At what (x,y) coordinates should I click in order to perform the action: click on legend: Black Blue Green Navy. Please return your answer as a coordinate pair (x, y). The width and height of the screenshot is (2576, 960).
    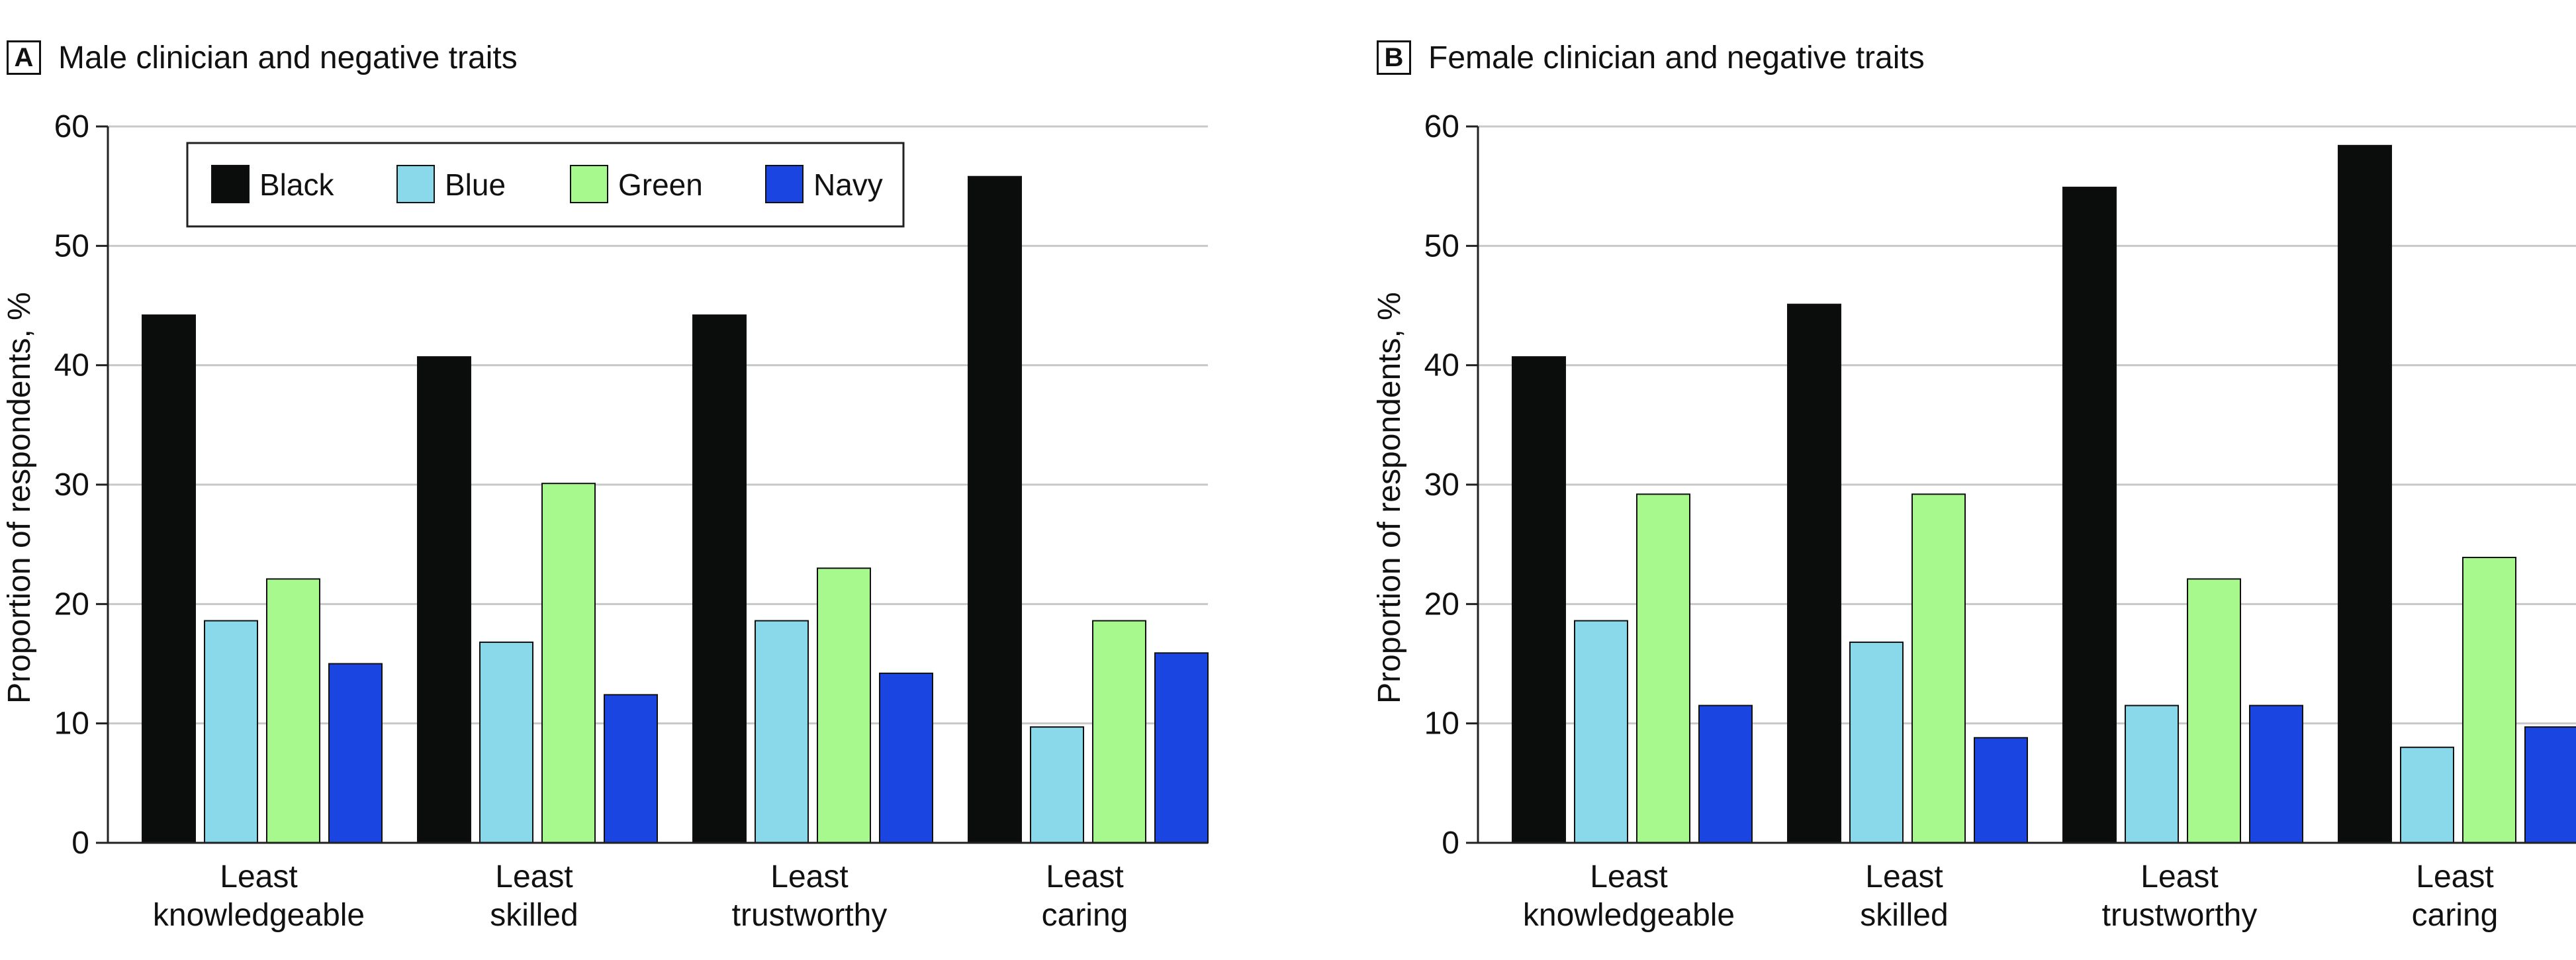
    Looking at the image, I should click on (545, 185).